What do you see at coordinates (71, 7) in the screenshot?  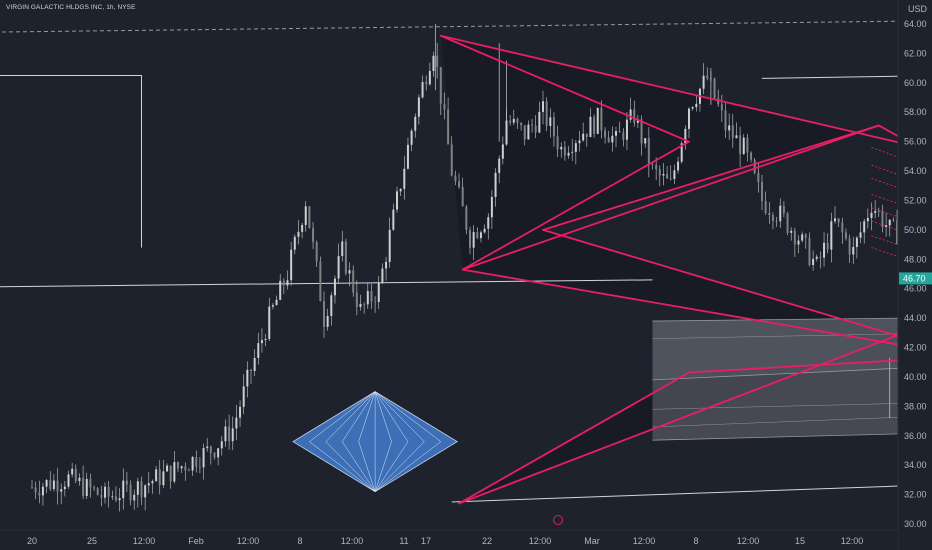 I see `chart-title: VIRGIN GALACTIC HLDGS INC, 1h, NYSE` at bounding box center [71, 7].